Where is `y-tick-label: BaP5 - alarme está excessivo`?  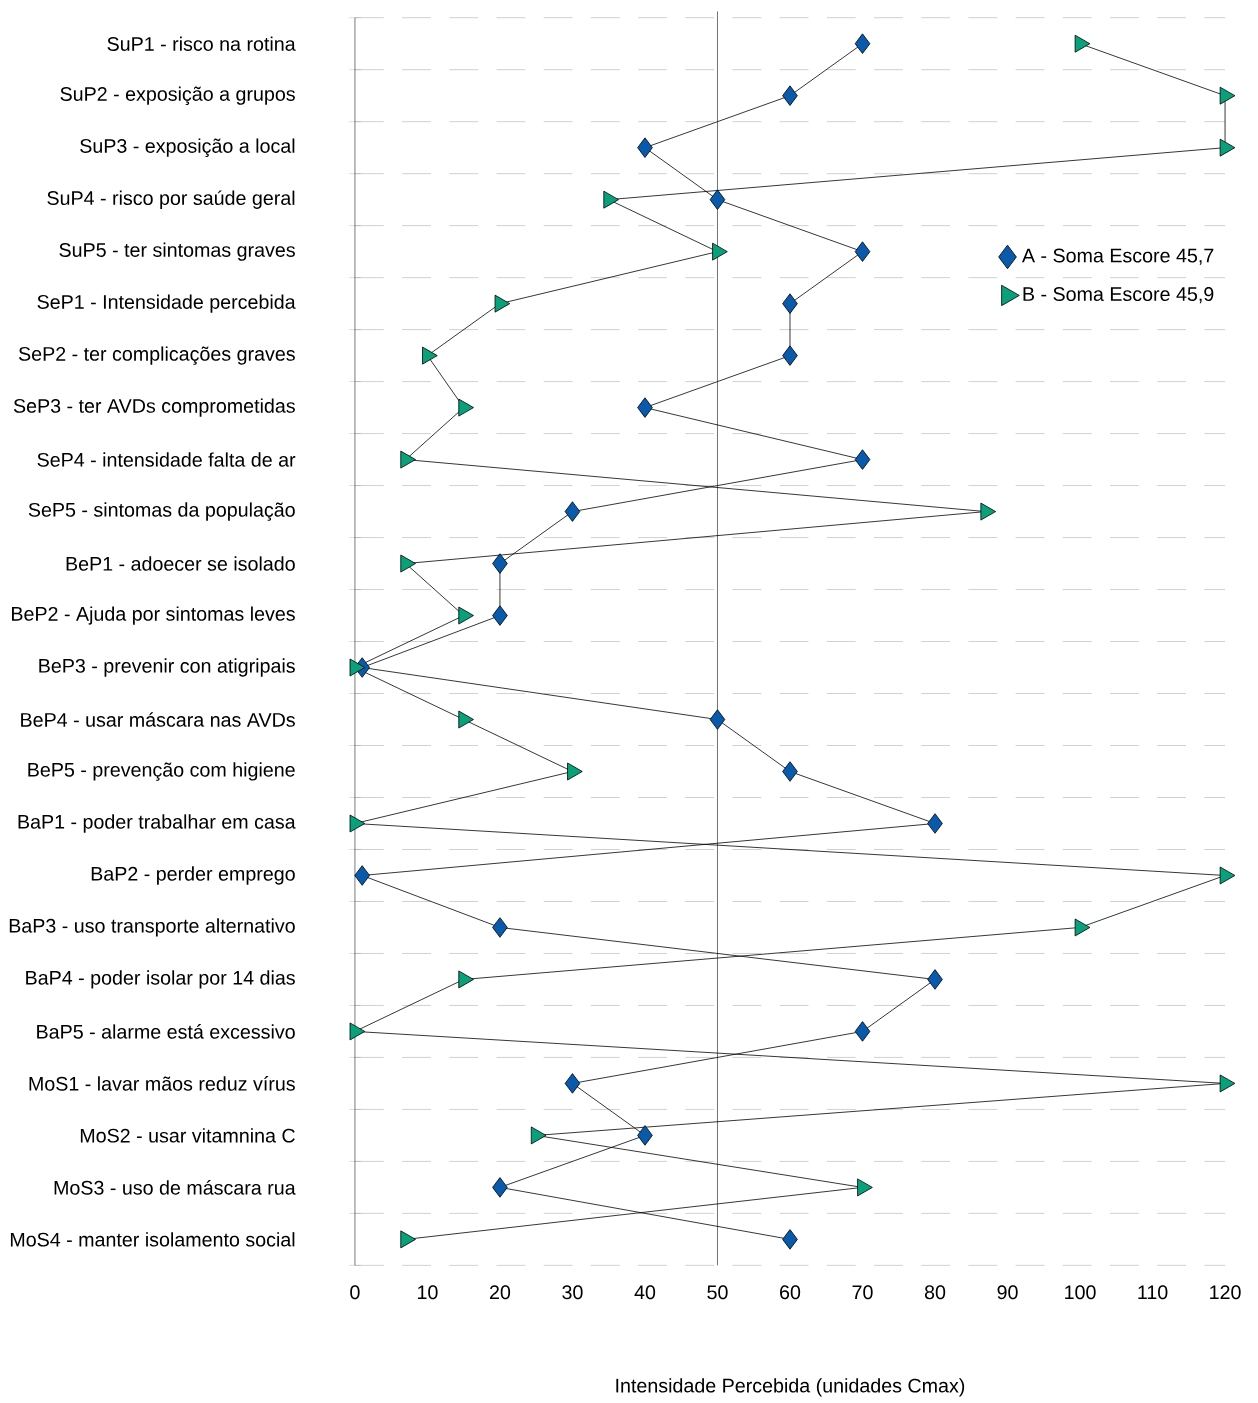
y-tick-label: BaP5 - alarme está excessivo is located at coordinates (165, 1031).